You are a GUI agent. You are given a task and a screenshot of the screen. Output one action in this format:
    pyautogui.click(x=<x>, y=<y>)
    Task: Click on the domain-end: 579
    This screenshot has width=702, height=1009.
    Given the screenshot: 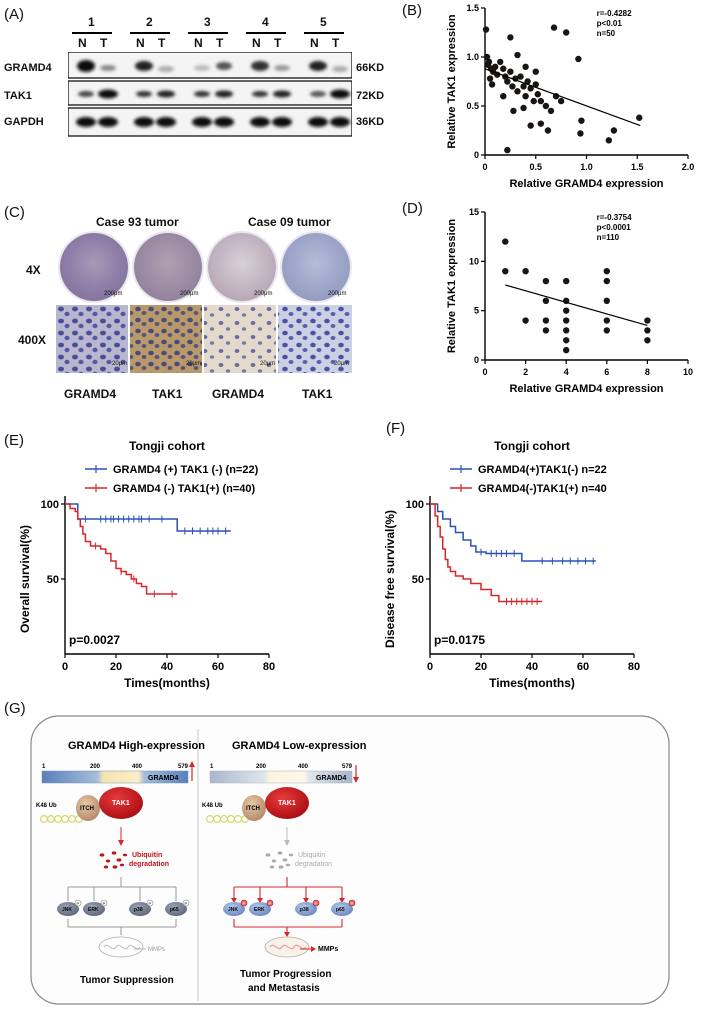 What is the action you would take?
    pyautogui.click(x=347, y=767)
    